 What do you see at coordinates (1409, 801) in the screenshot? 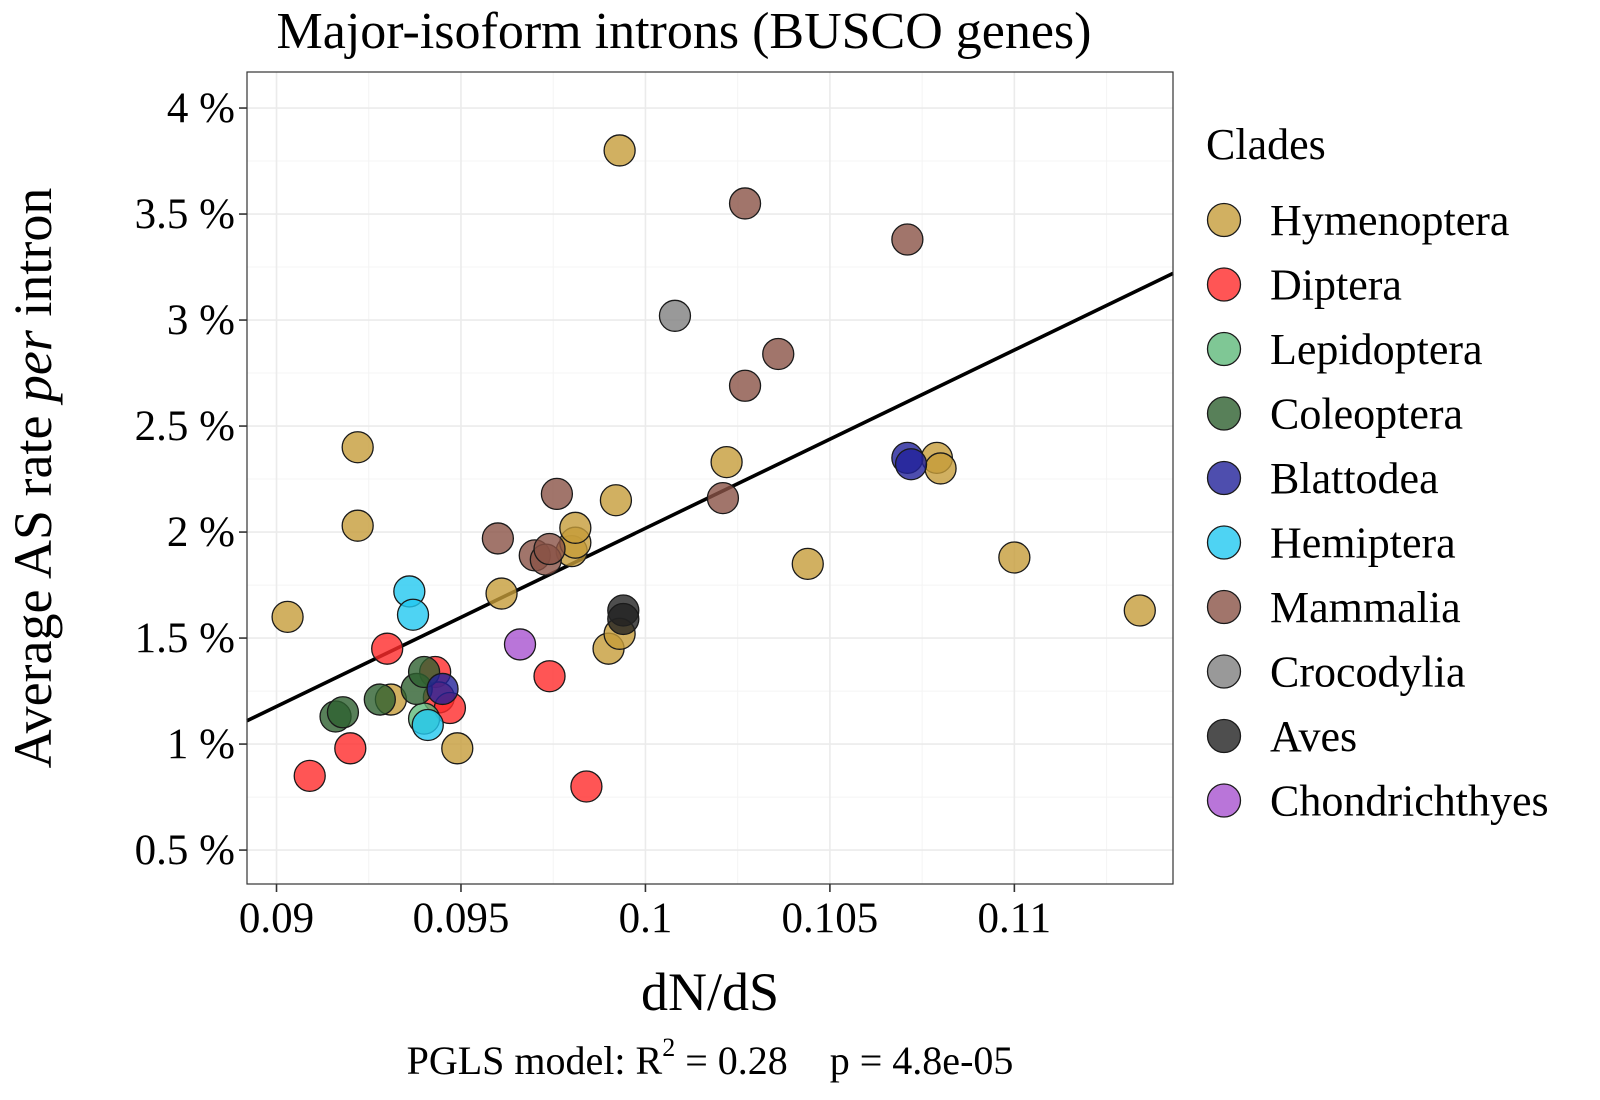
I see `legend-label-chondrichthyes: Chondrichthyes` at bounding box center [1409, 801].